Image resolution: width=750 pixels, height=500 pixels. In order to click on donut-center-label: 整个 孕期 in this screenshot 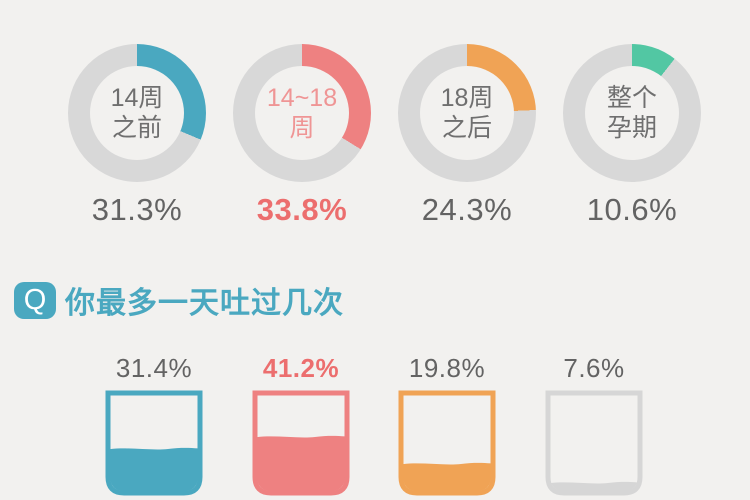, I will do `click(632, 113)`.